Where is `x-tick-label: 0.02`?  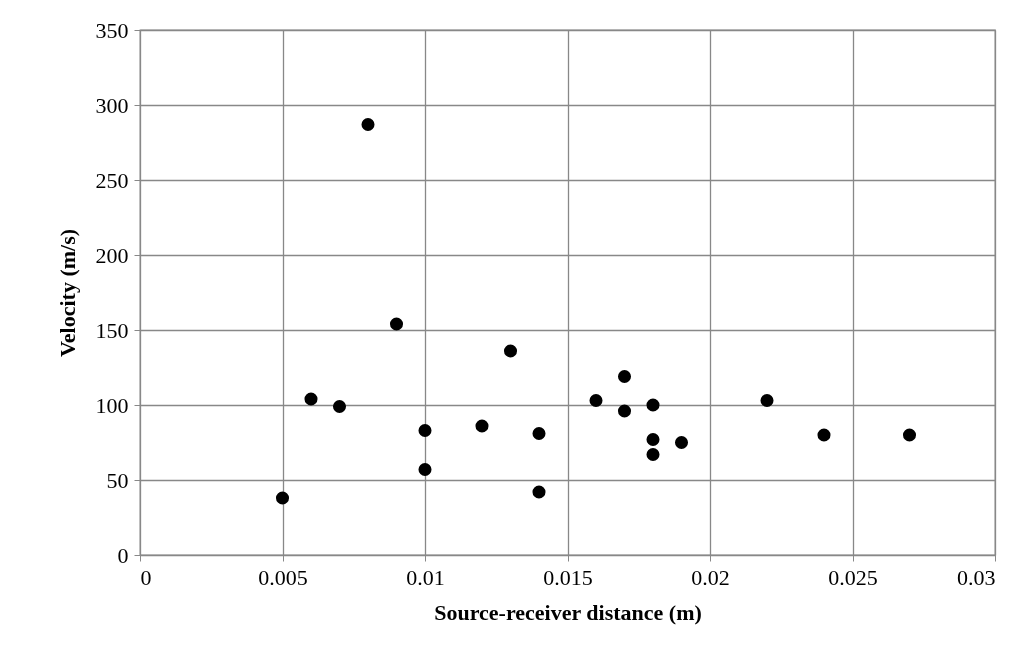 x-tick-label: 0.02 is located at coordinates (710, 577).